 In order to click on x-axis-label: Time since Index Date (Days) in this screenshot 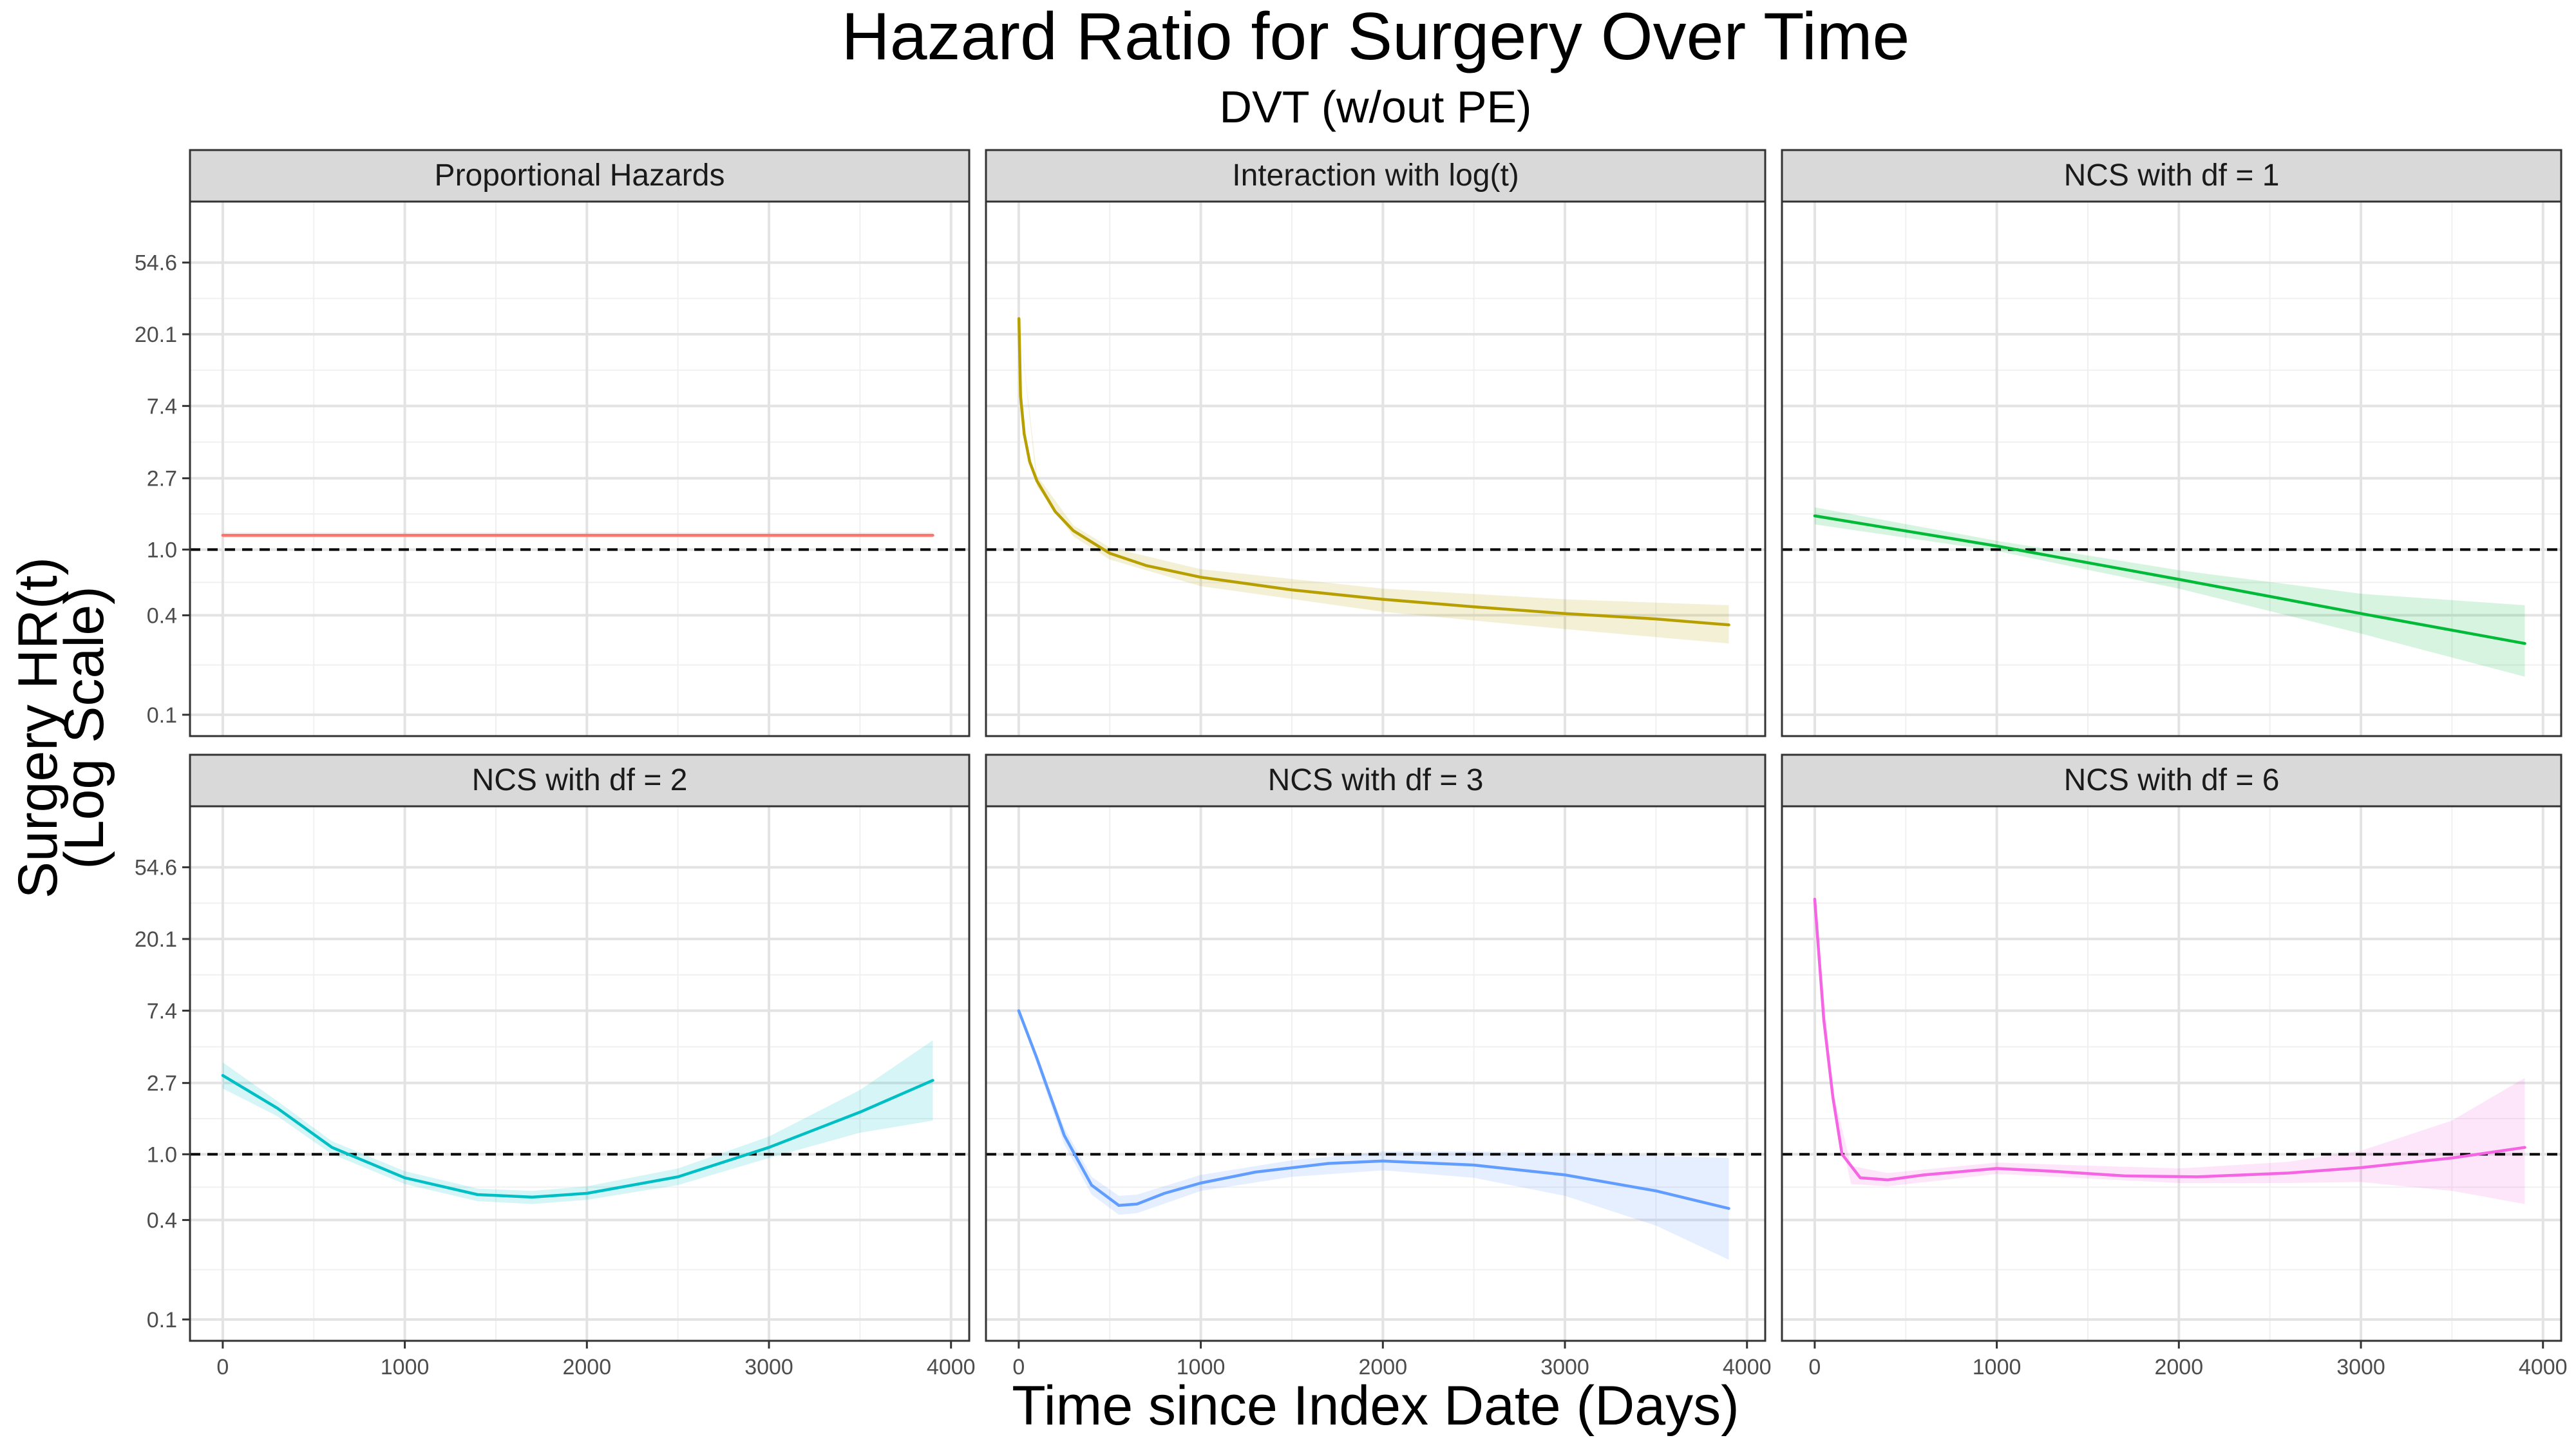, I will do `click(1376, 1406)`.